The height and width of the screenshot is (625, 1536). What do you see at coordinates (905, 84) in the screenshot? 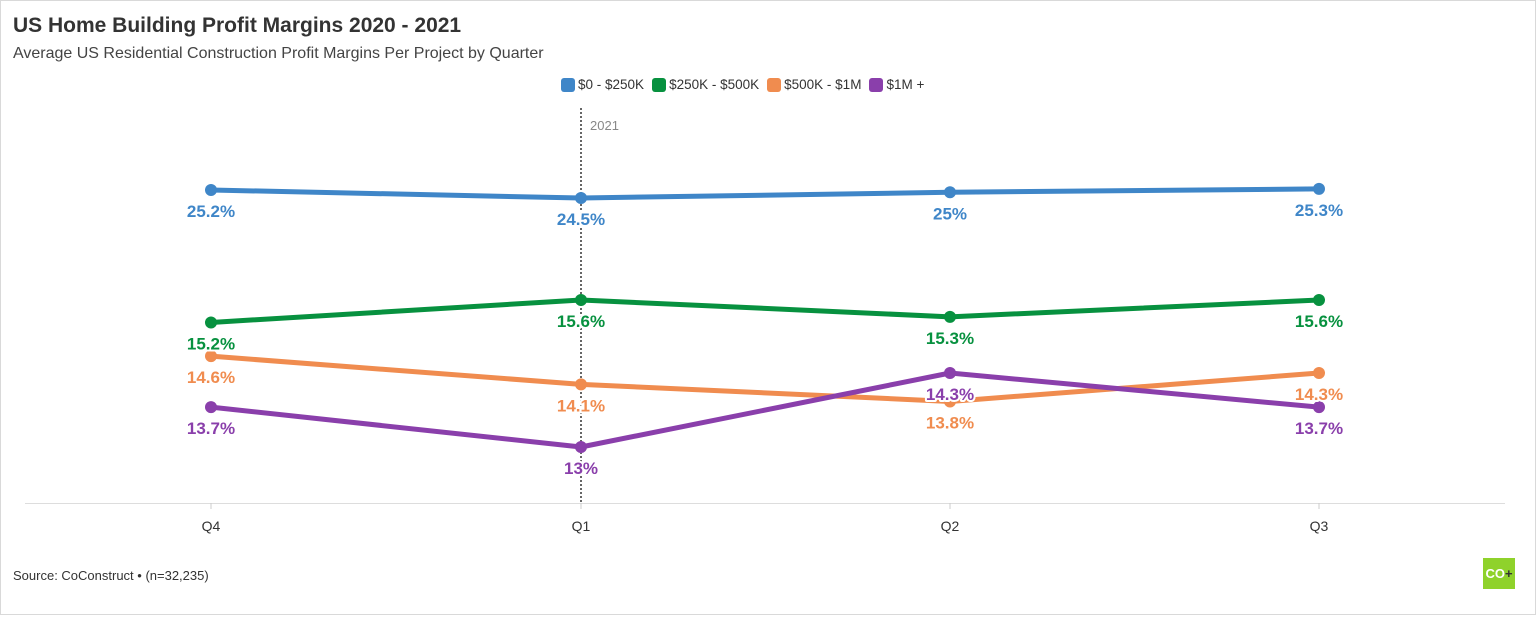
I see `legend-label: $1M +` at bounding box center [905, 84].